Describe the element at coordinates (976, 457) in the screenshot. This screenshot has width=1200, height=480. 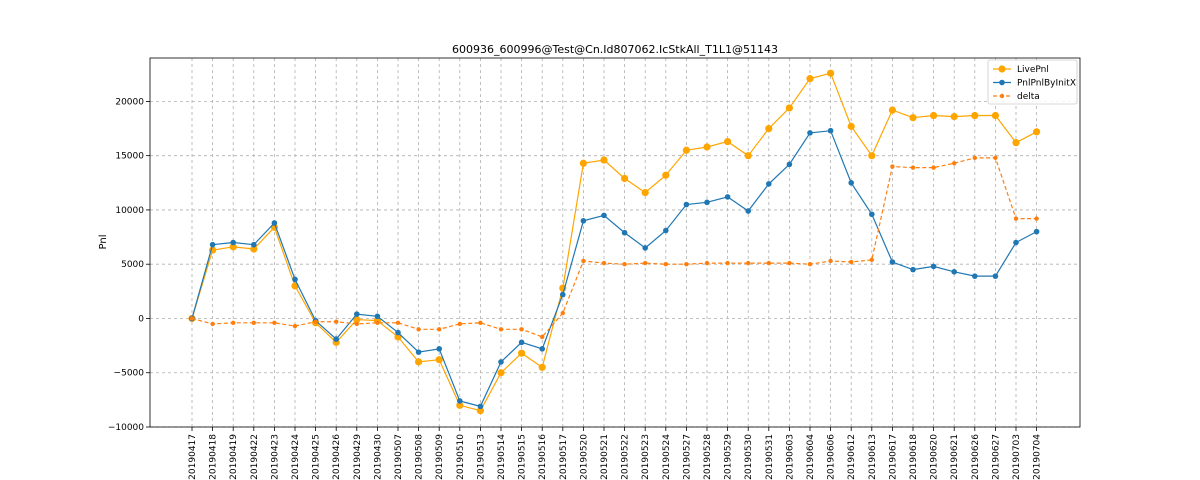
I see `x-tick-label: 20190626` at that location.